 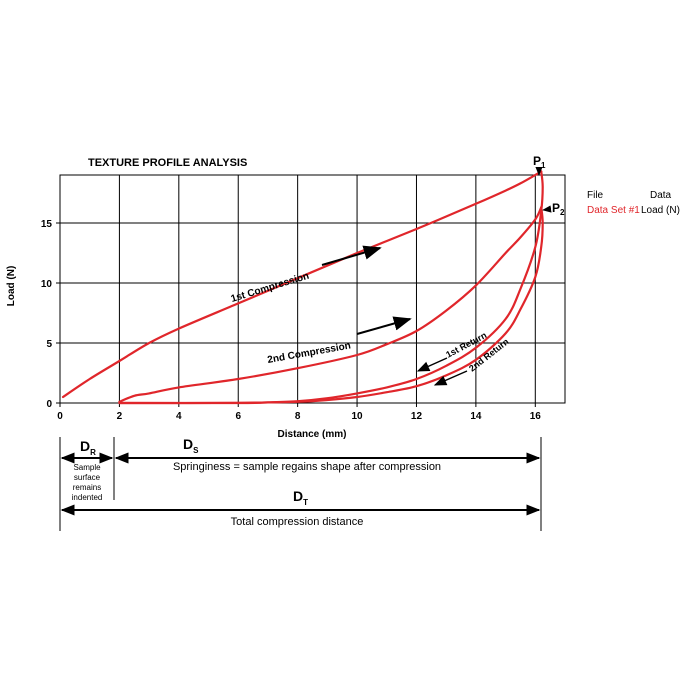 I want to click on x-tick-label: 12, so click(x=417, y=416).